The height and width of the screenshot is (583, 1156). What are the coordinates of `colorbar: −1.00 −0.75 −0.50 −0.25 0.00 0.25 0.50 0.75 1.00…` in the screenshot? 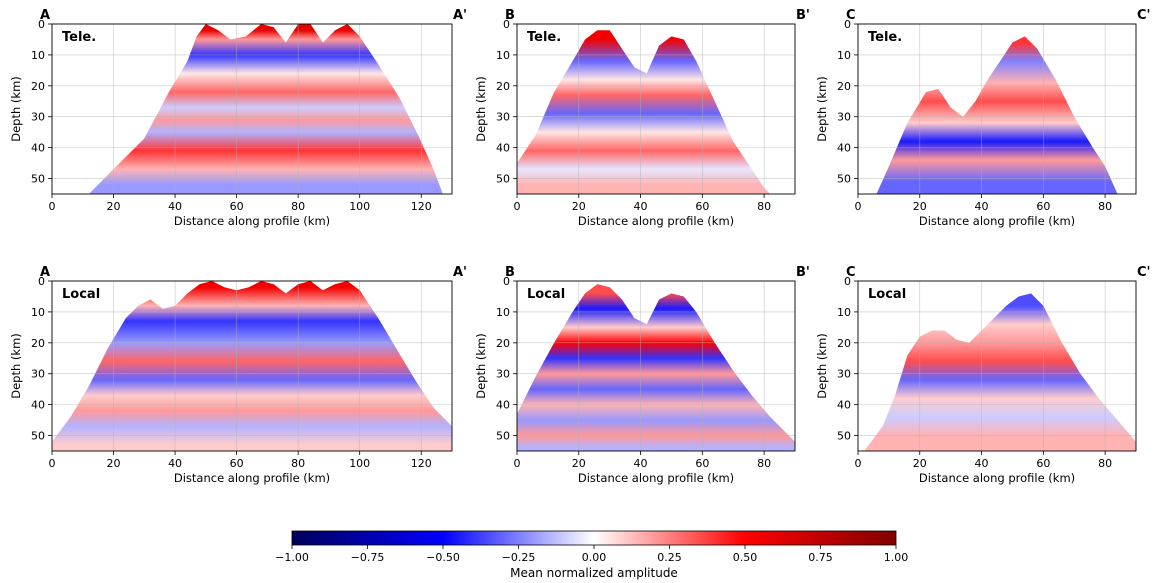 It's located at (591, 555).